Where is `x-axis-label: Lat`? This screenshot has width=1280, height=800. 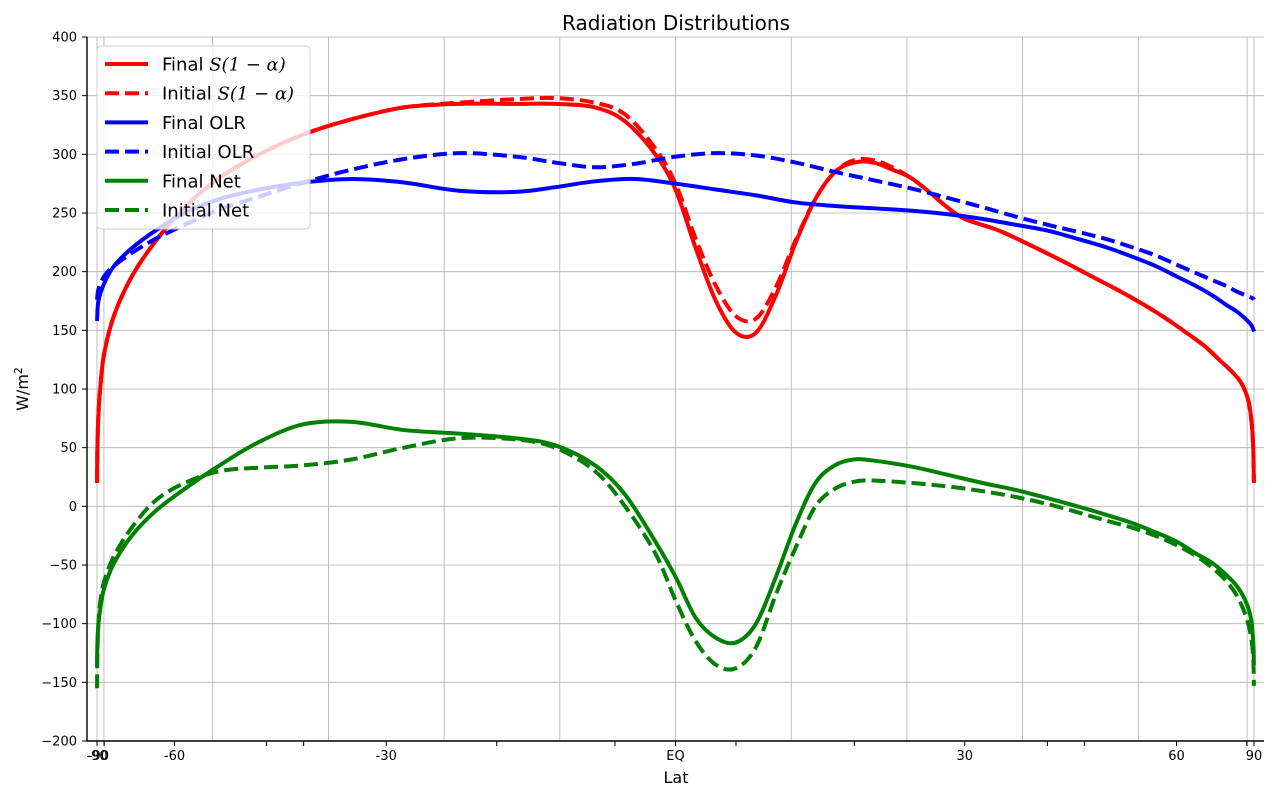 x-axis-label: Lat is located at coordinates (676, 777).